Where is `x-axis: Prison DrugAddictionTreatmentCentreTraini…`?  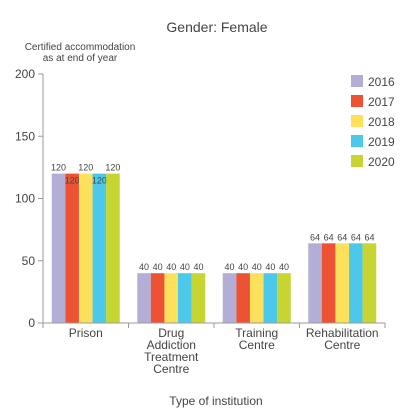
x-axis: Prison DrugAddictionTreatmentCentreTraini… is located at coordinates (214, 349).